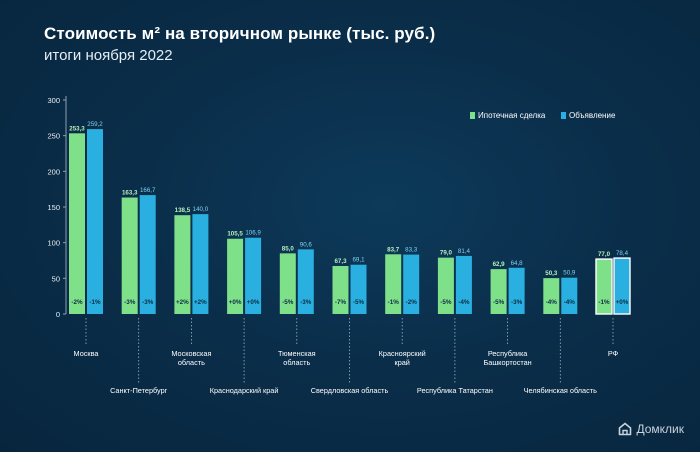 The image size is (700, 452). Describe the element at coordinates (77, 128) in the screenshot. I see `bar-value-label: 253,3` at that location.